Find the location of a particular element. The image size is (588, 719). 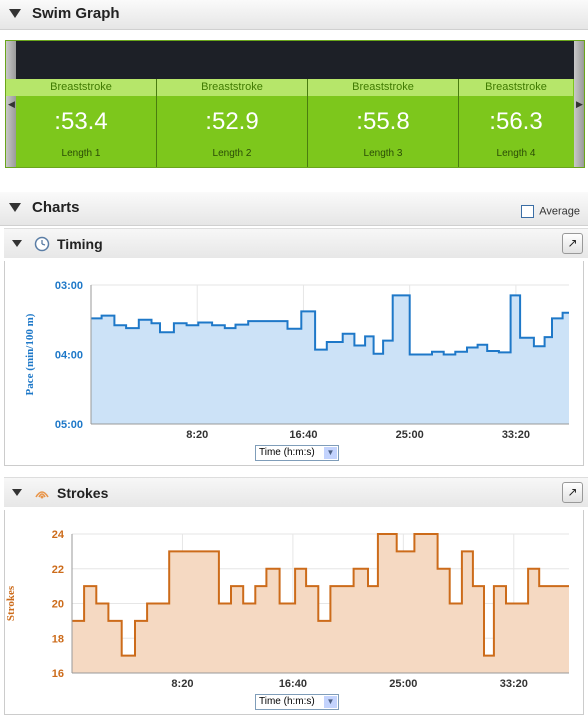

y-axis-label: Pace (min/100 m) is located at coordinates (30, 354).